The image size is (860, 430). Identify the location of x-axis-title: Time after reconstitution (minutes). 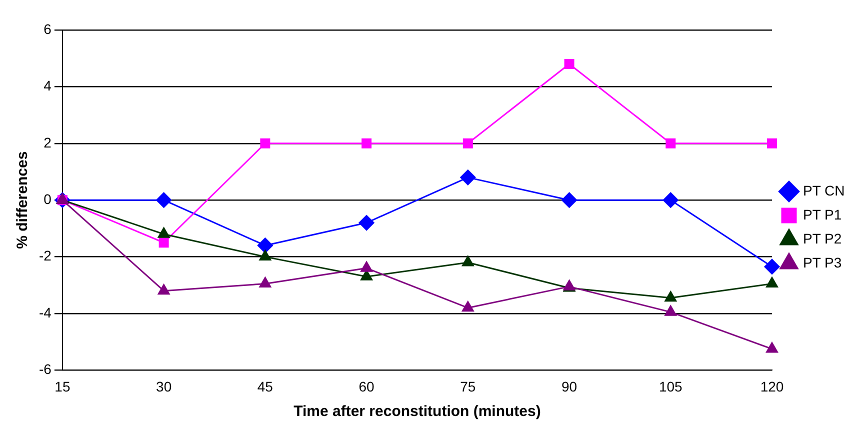
(417, 411).